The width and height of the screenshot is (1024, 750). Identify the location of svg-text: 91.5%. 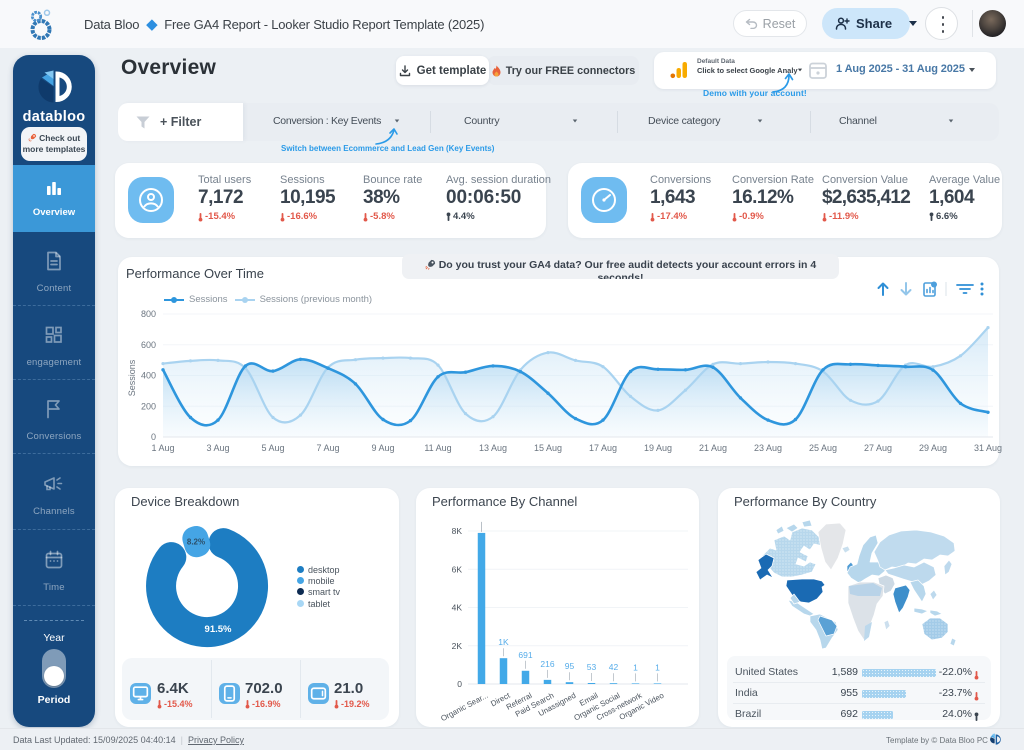
(218, 629).